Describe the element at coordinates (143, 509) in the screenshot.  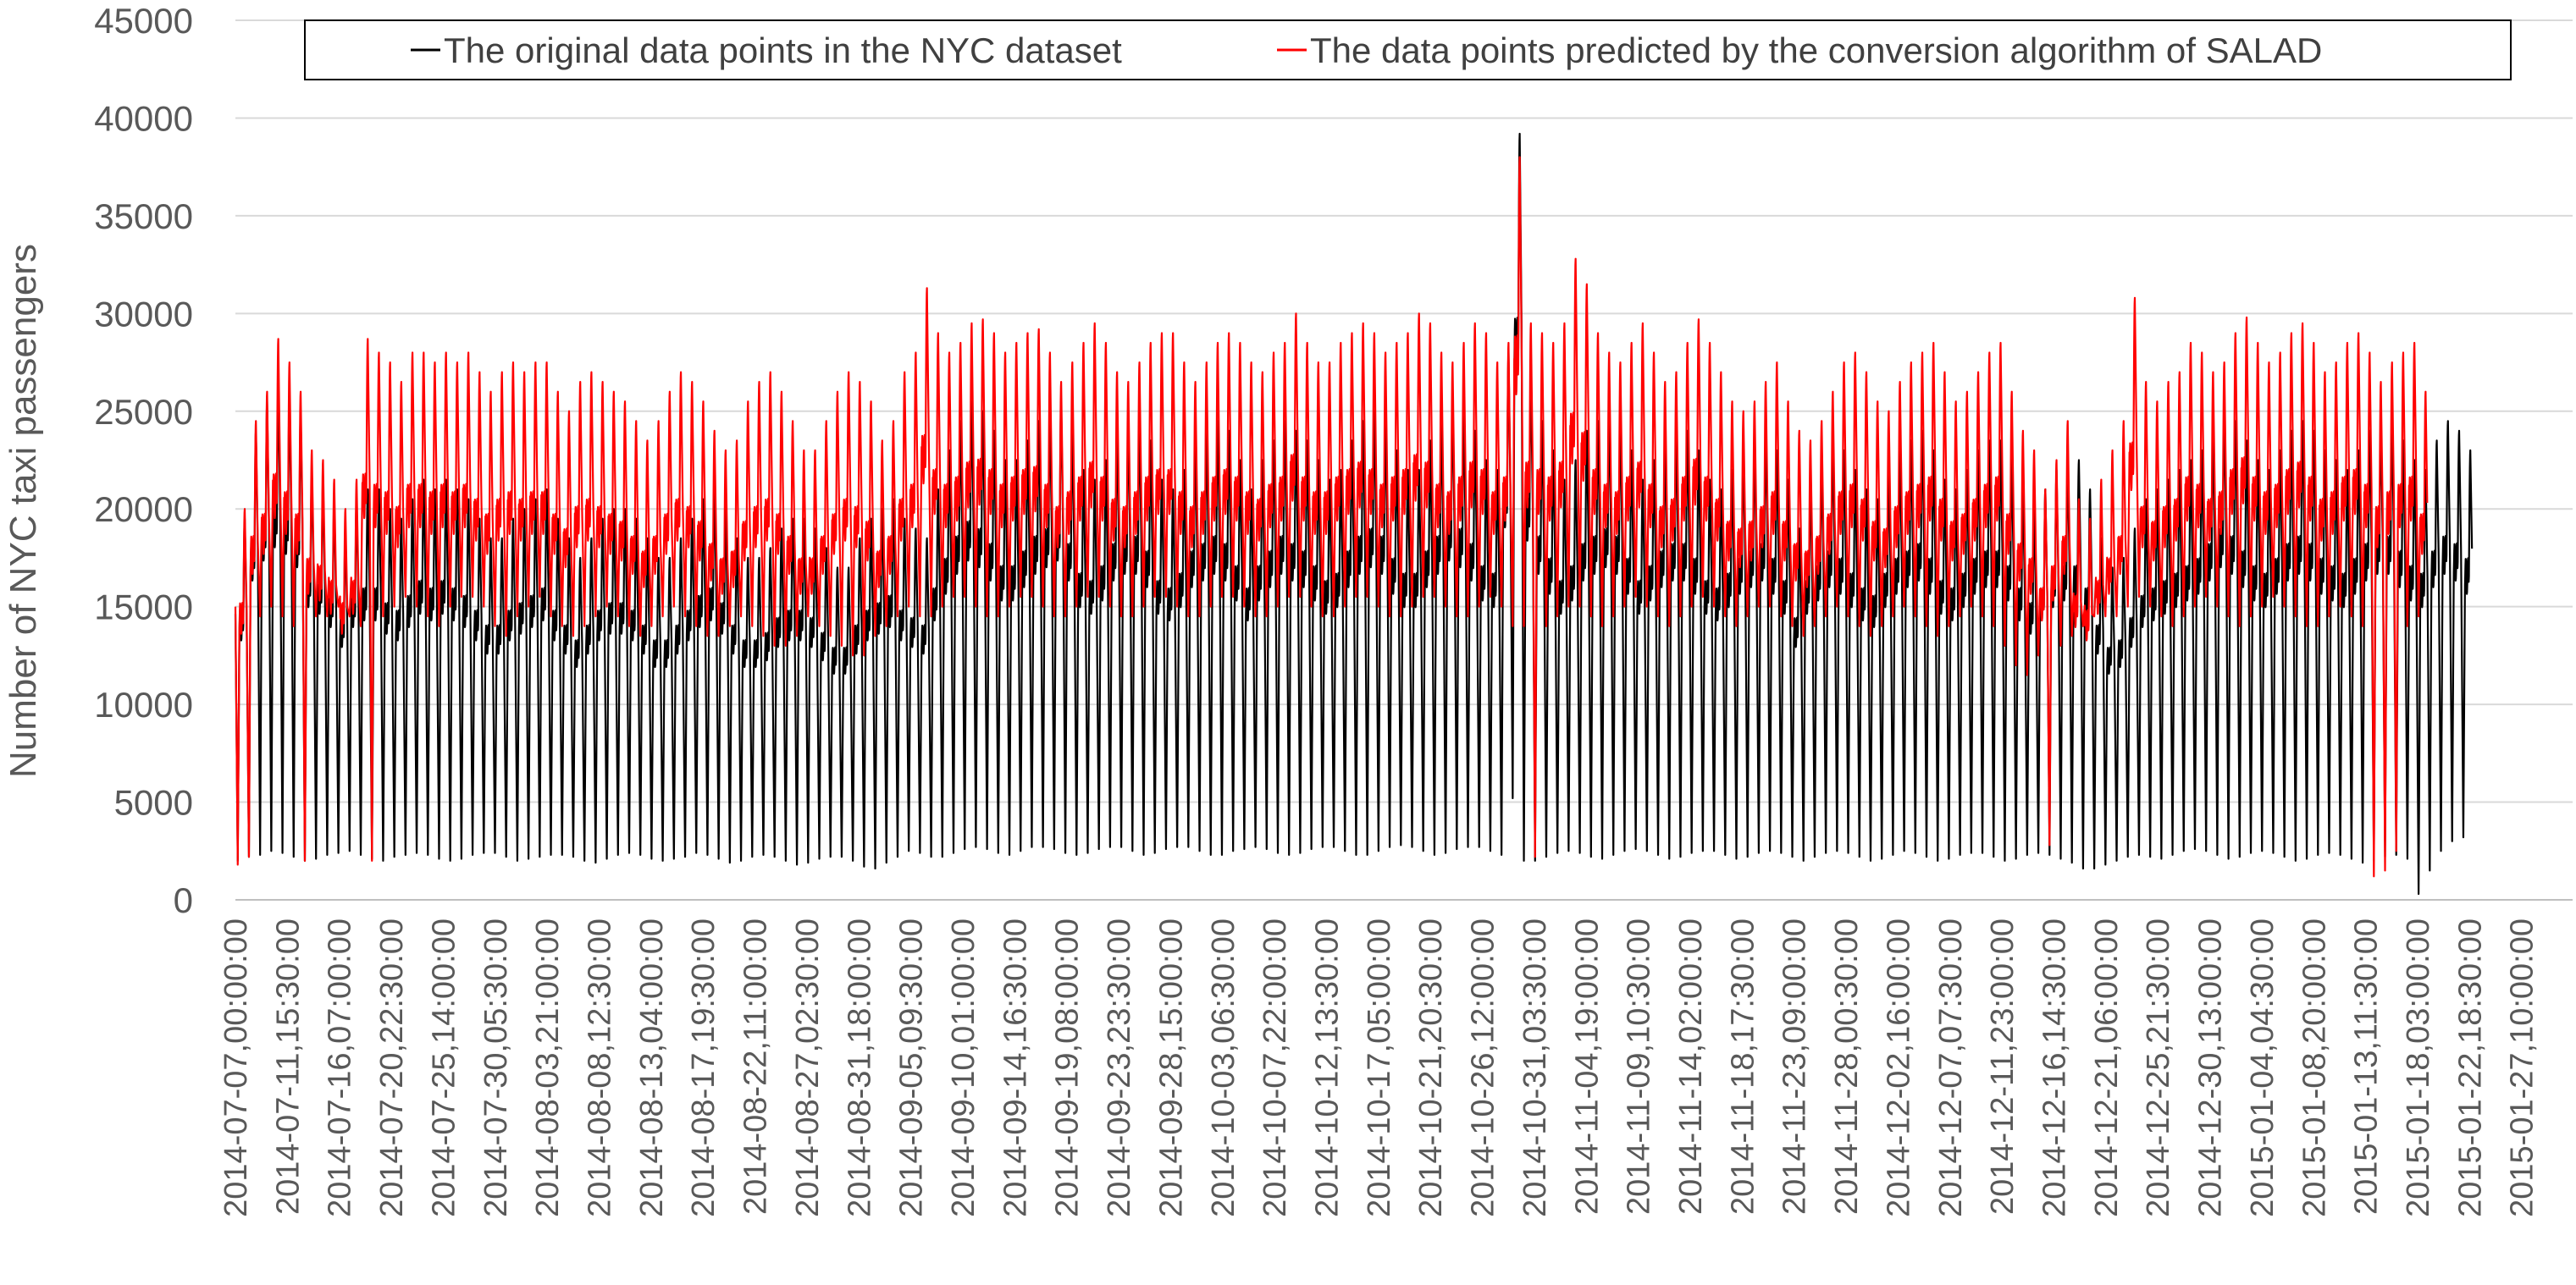
I see `y-tick-label: 20000` at that location.